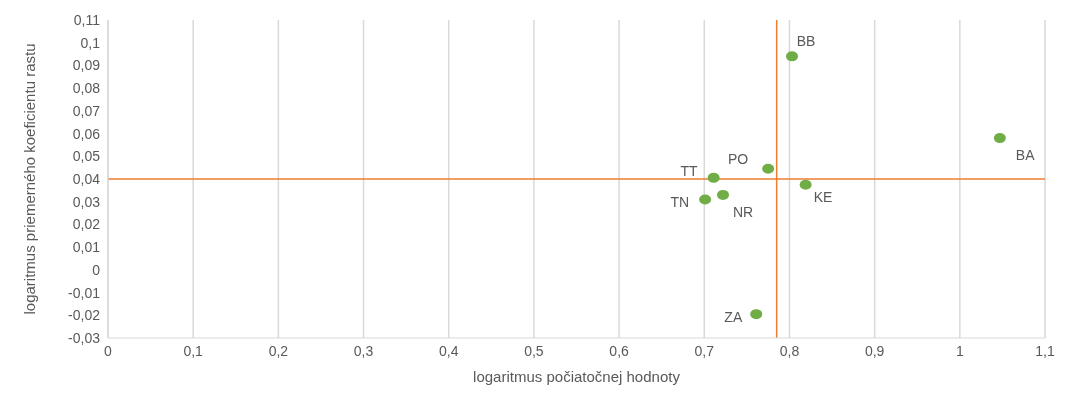 This screenshot has width=1073, height=400. Describe the element at coordinates (90, 42) in the screenshot. I see `y-tick-label: 0,1` at that location.